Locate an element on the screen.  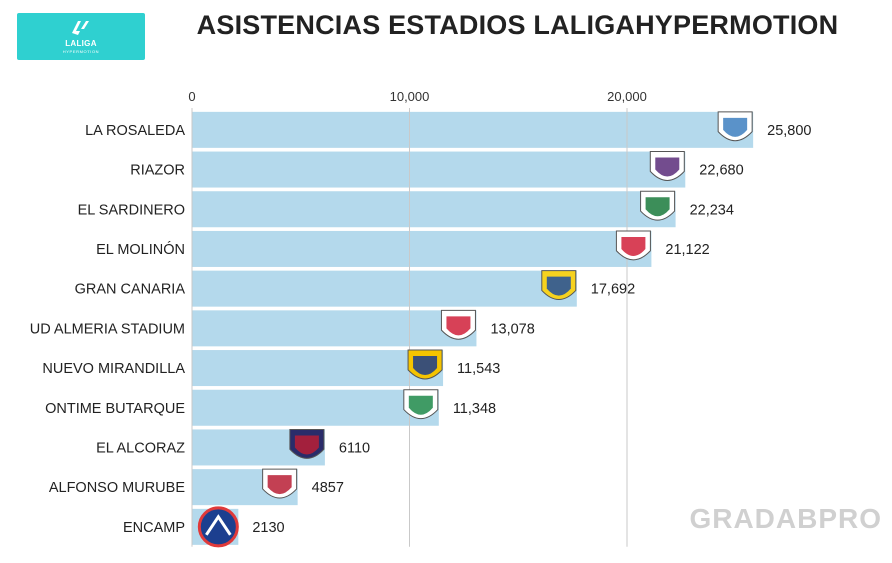
chart-title: ASISTENCIAS ESTADIOS LALIGAHYPERMOTION is located at coordinates (517, 25).